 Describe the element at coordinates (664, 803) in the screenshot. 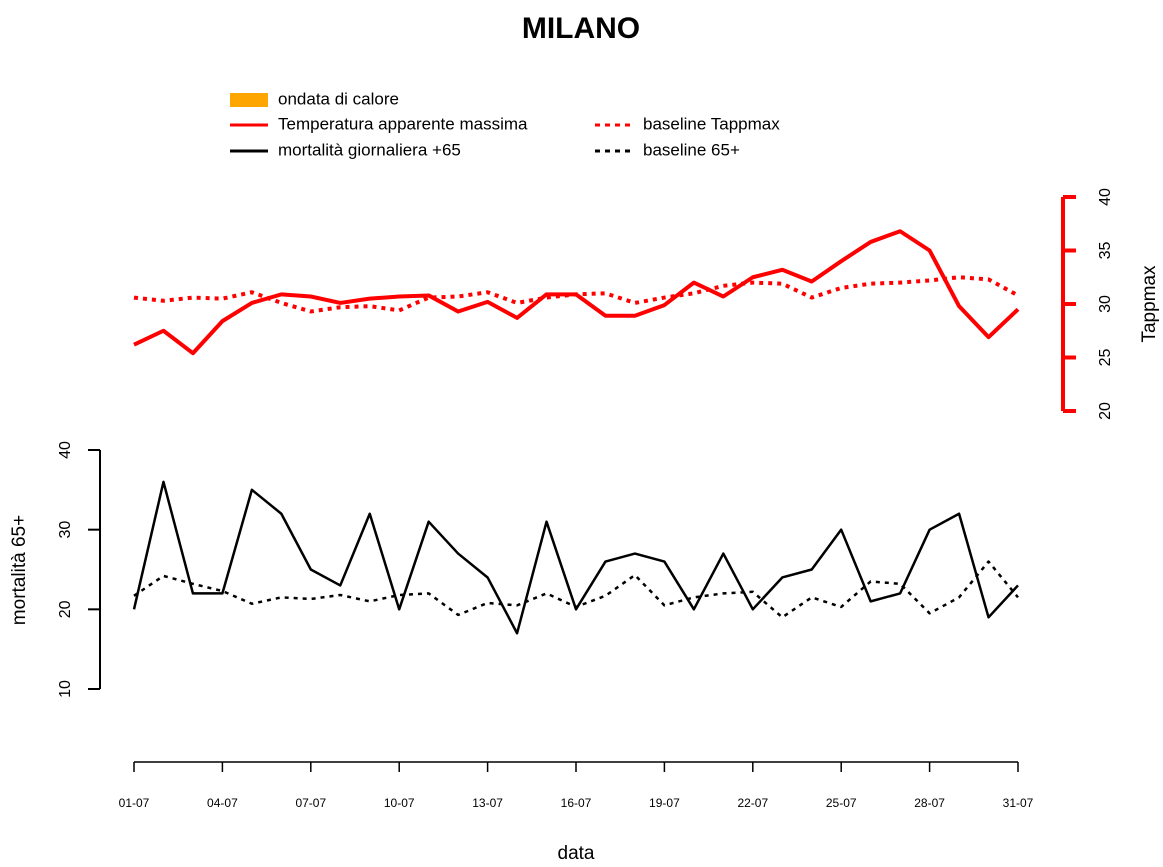

I see `x-tick-label: 19-07` at that location.